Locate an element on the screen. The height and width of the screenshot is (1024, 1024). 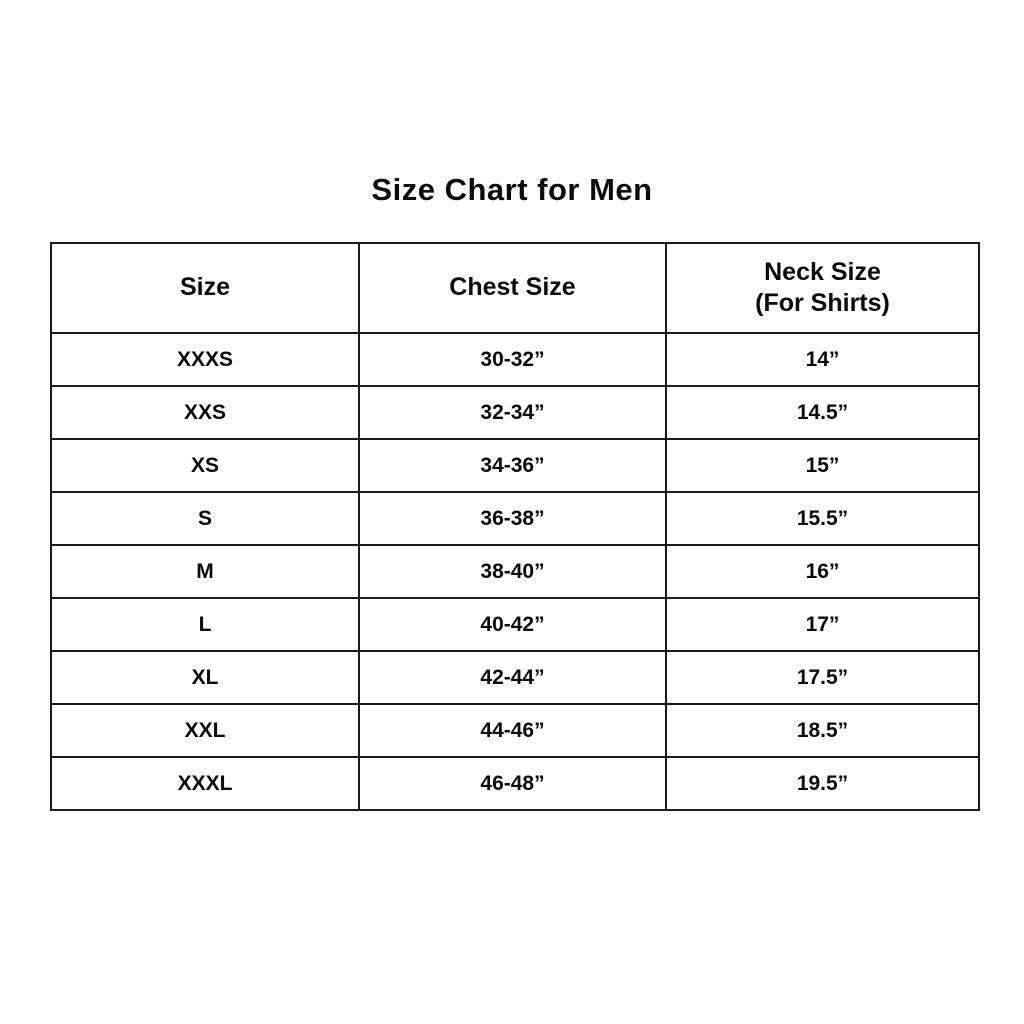
table-row: XL 42-44” 17.5” is located at coordinates (515, 677).